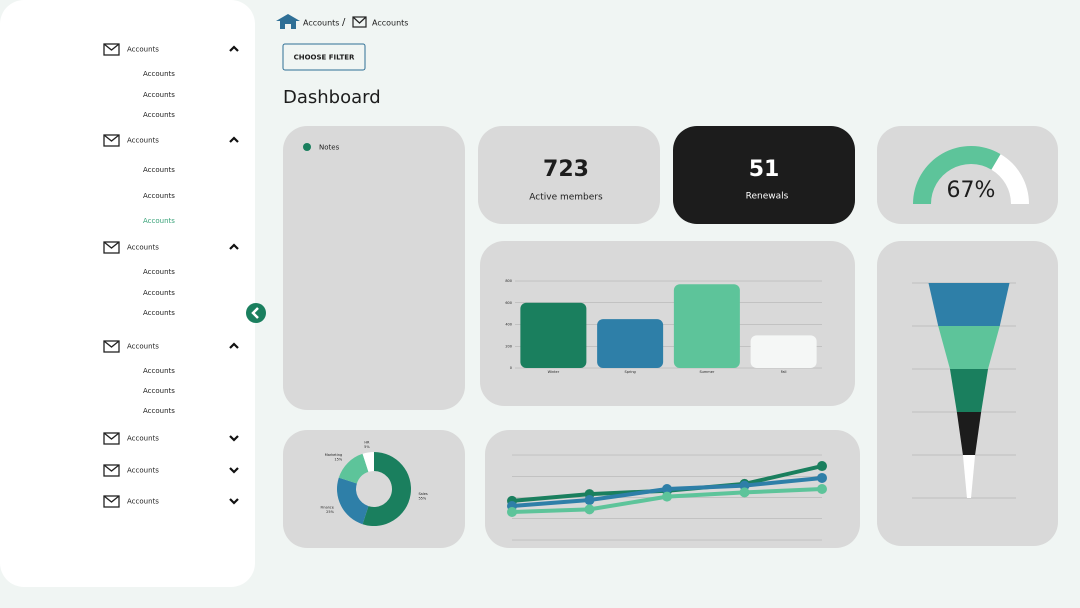  What do you see at coordinates (706, 372) in the screenshot?
I see `x-tick-label: Summer` at bounding box center [706, 372].